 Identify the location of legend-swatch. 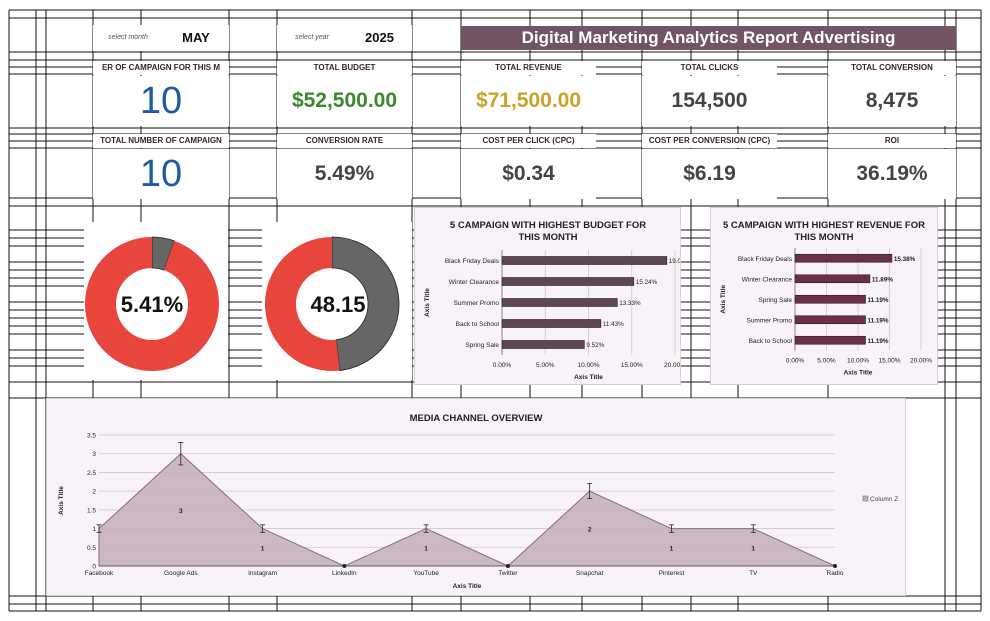
(865, 498).